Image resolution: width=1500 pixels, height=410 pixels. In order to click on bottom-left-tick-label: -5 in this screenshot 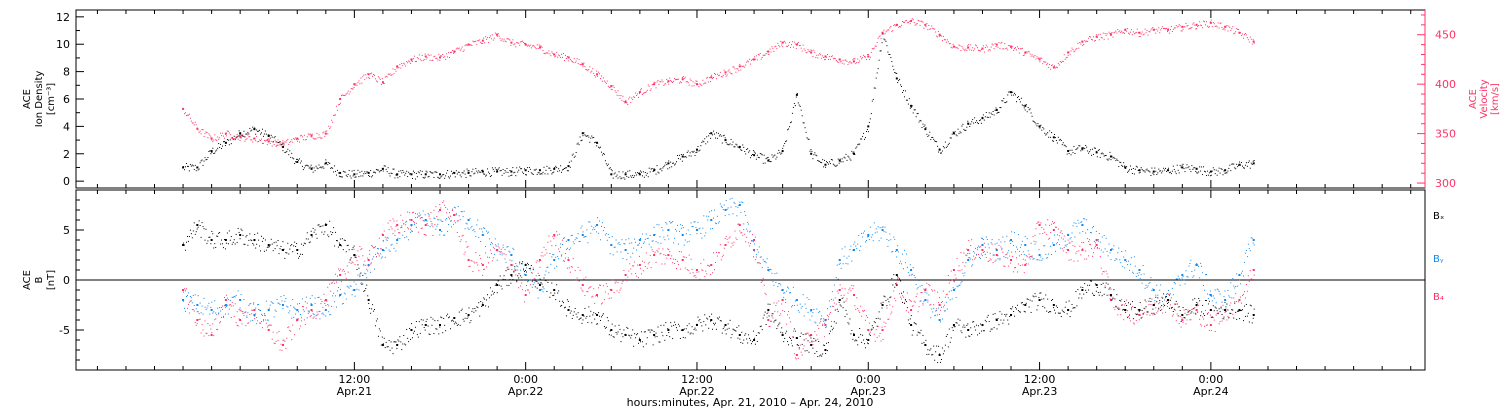, I will do `click(64, 330)`.